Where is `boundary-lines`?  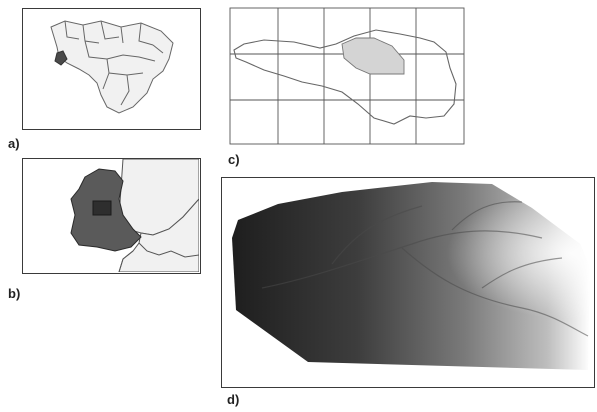
boundary-lines is located at coordinates (158, 257).